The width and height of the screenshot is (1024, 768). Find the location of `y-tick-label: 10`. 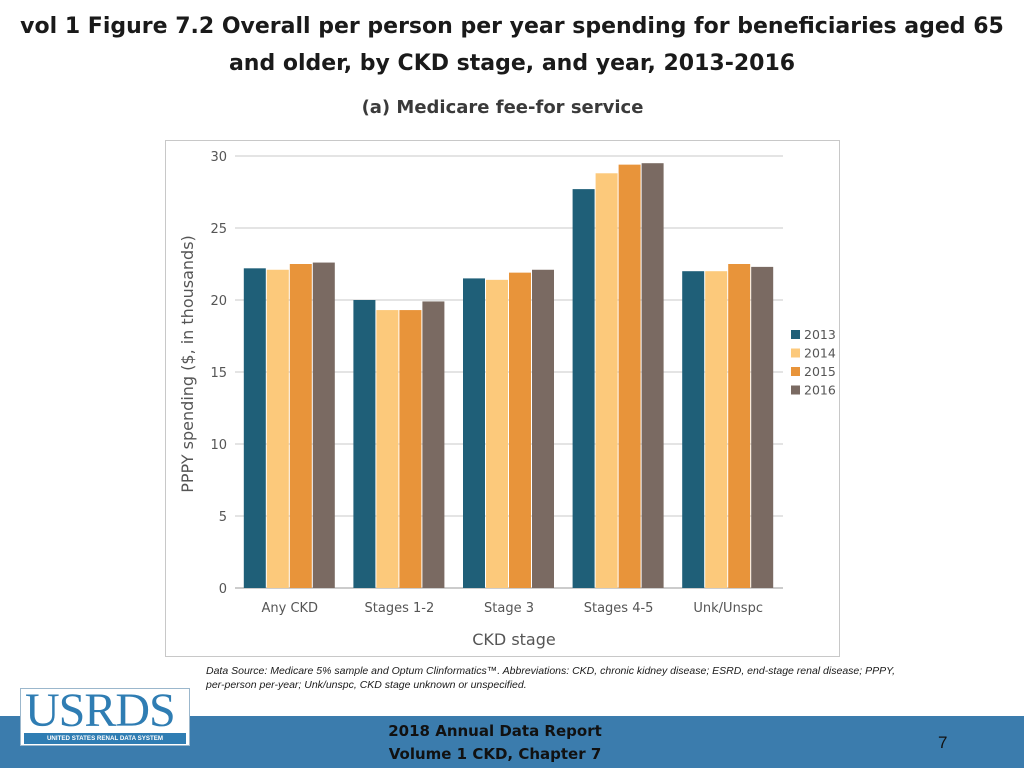

y-tick-label: 10 is located at coordinates (218, 445).